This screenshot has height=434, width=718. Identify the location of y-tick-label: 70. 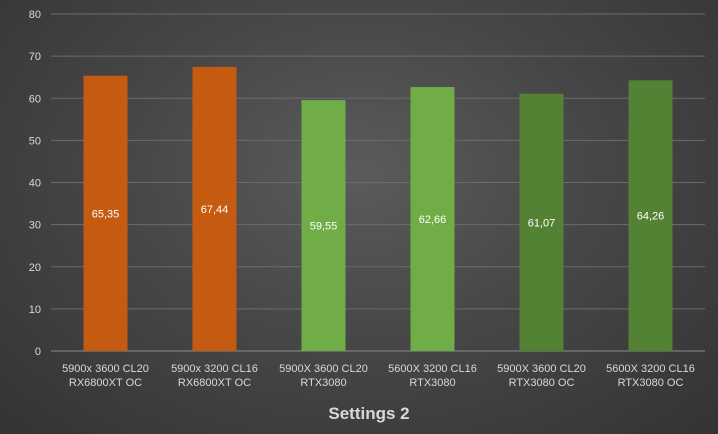
(35, 57).